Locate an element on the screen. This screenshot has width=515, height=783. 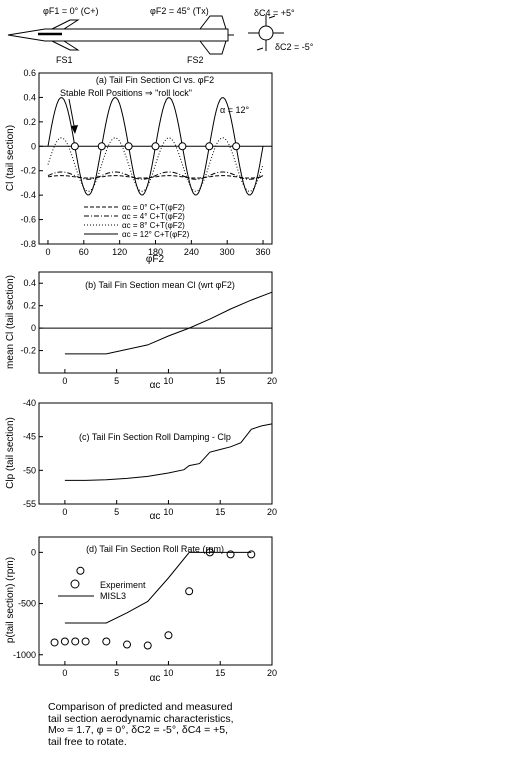
chart-a-ytick-label: 0 is located at coordinates (33, 146).